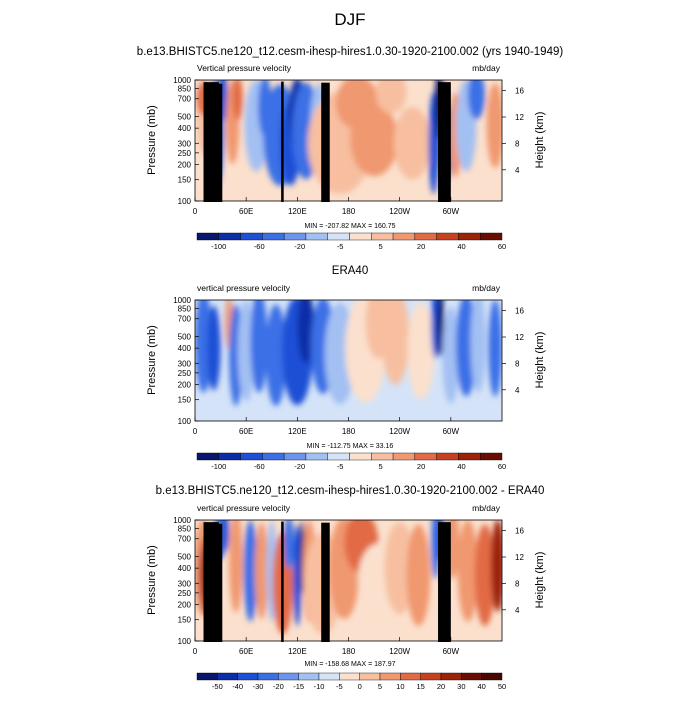  I want to click on panel-2-y2label: Height (km), so click(540, 360).